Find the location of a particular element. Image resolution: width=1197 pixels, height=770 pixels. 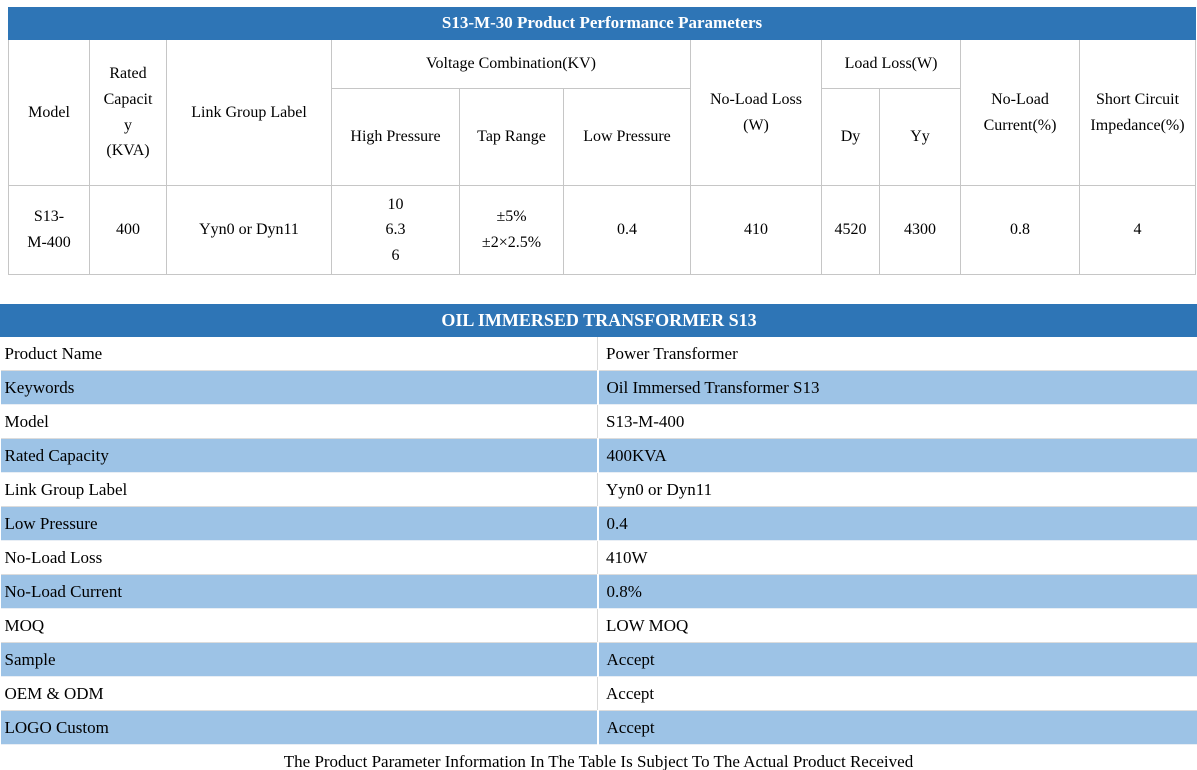

product-row: Rated Capacity 400KVA is located at coordinates (598, 455).